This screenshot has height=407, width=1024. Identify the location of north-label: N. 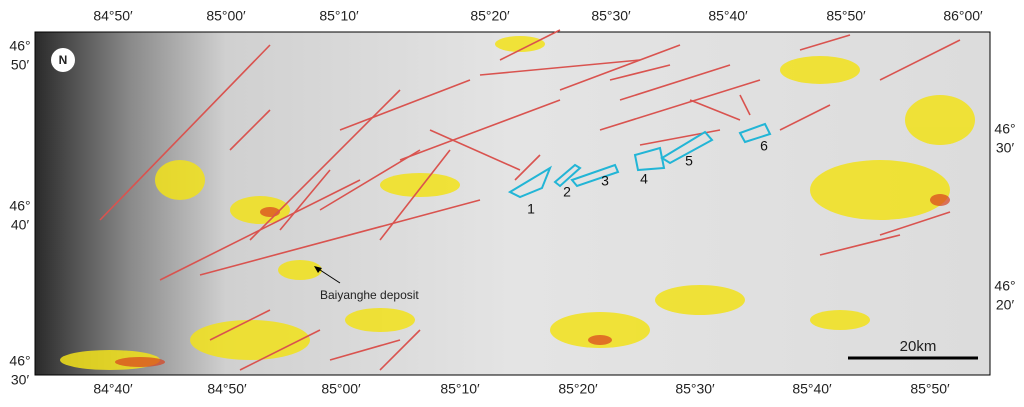
(63, 60).